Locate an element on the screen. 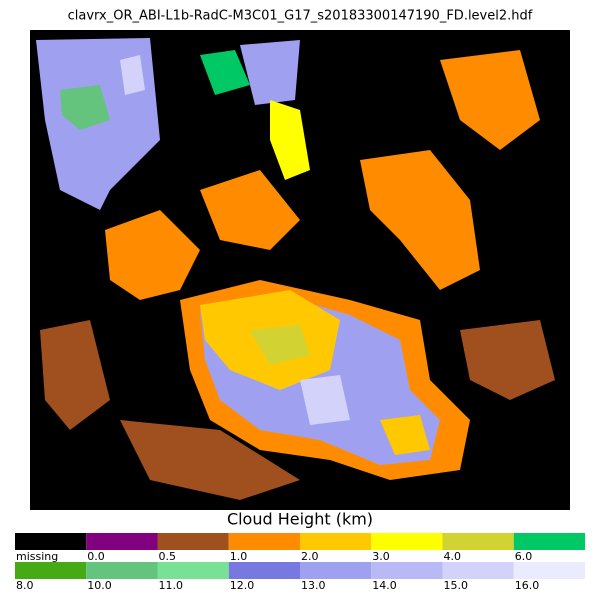 This screenshot has height=600, width=600. colorbar-label: 3.0 is located at coordinates (381, 556).